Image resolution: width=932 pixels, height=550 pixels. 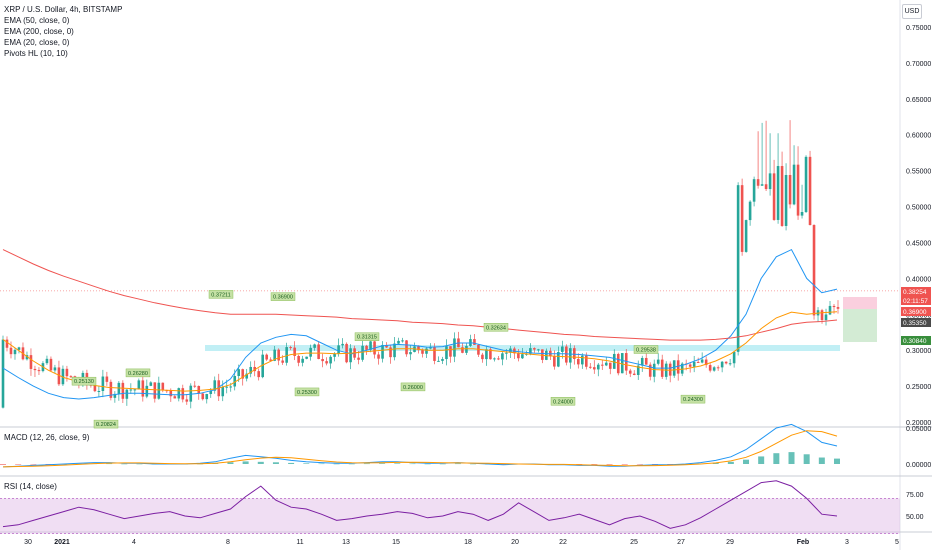 I want to click on currency-button: USD, so click(x=912, y=11).